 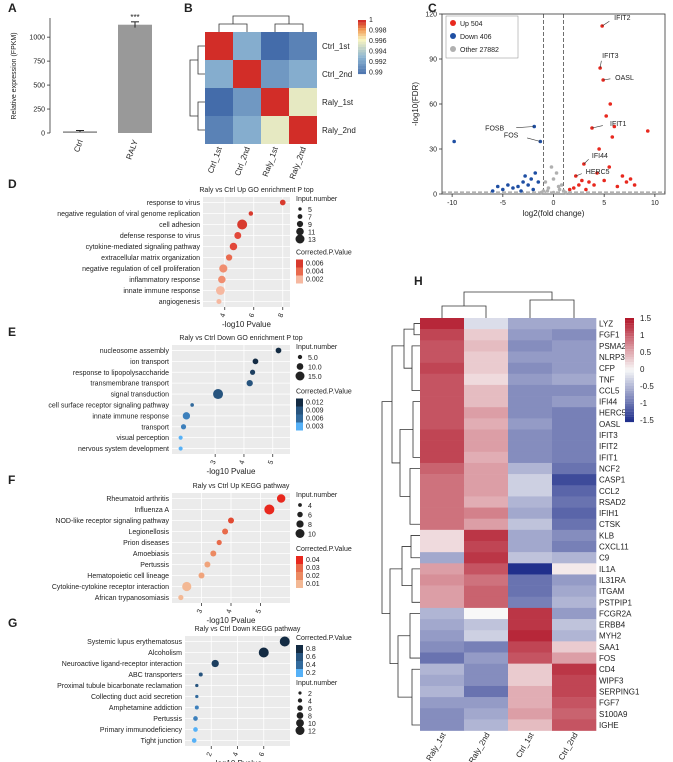 I want to click on g-x-tick-label: 2, so click(x=210, y=754).